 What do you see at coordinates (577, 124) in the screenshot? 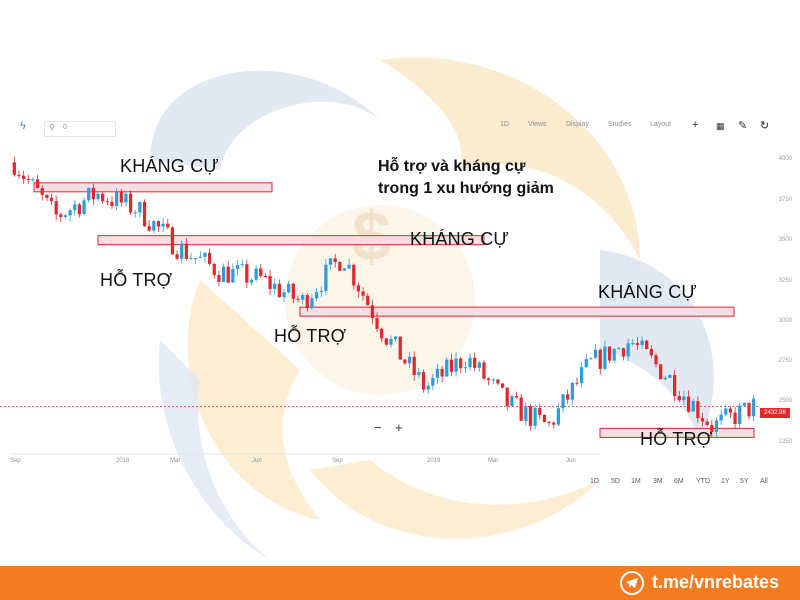
I see `display-menu: Display` at bounding box center [577, 124].